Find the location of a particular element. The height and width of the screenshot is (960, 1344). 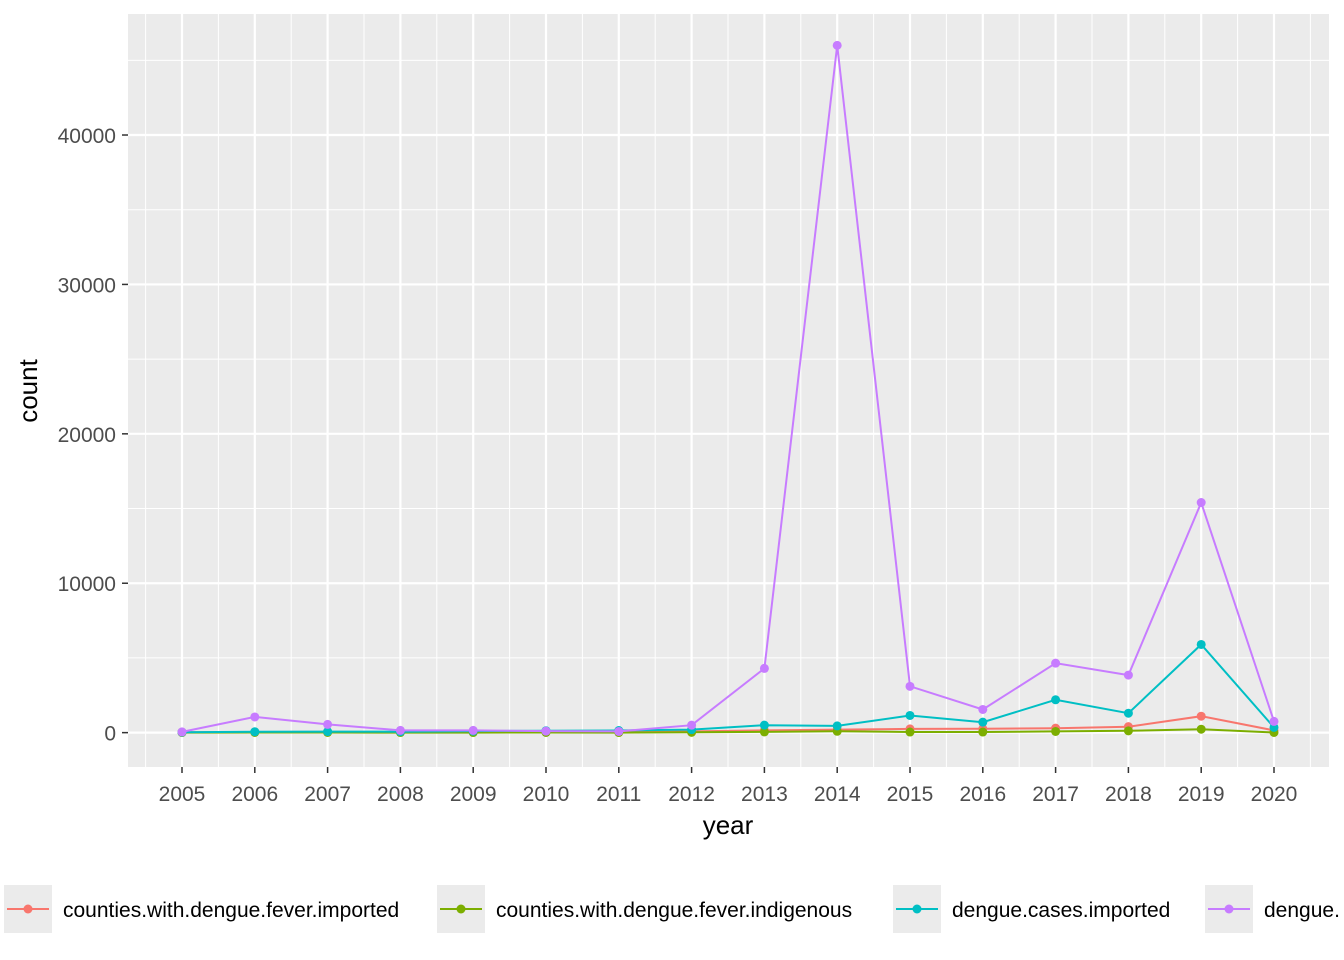

x-tick-label: 2009 is located at coordinates (473, 794).